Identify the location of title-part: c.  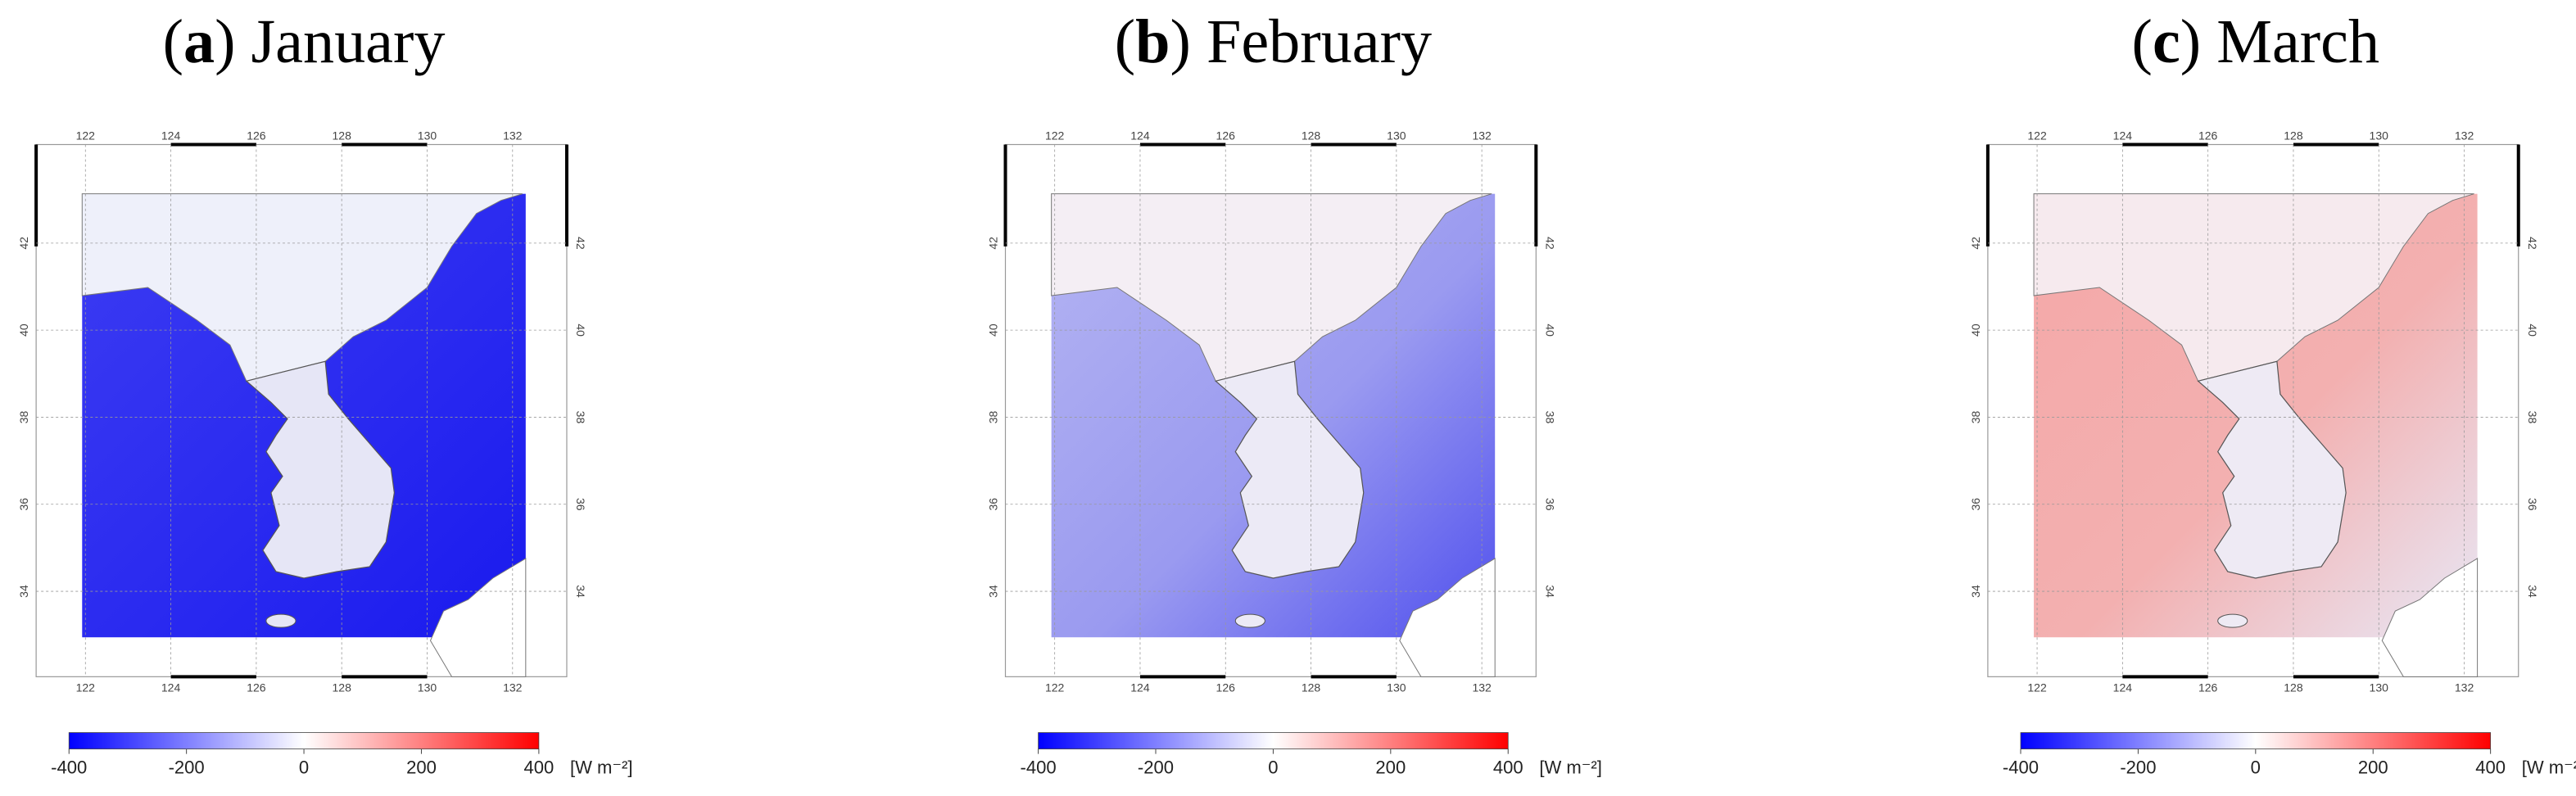
(2166, 41).